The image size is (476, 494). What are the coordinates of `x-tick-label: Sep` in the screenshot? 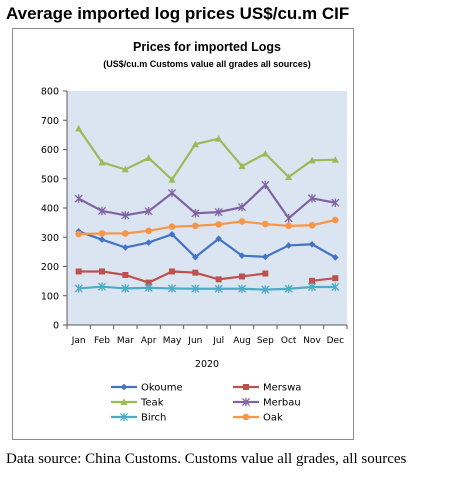 It's located at (265, 341).